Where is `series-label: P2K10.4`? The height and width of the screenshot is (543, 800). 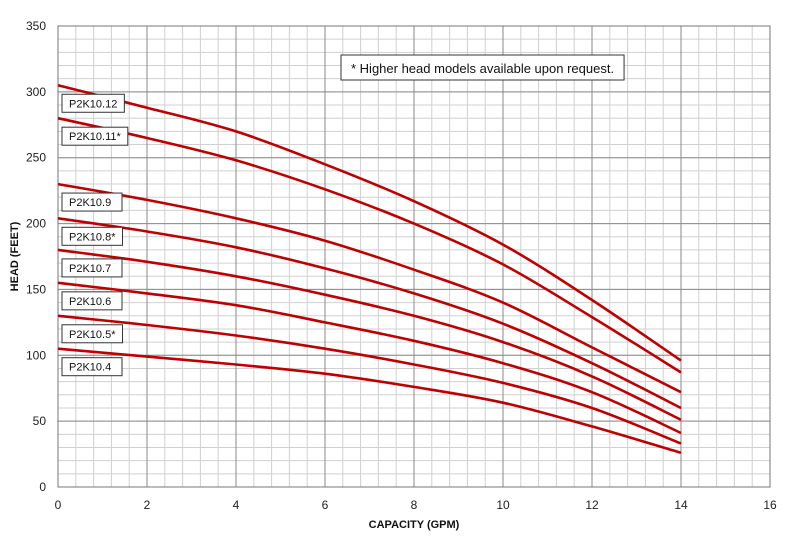
series-label: P2K10.4 is located at coordinates (92, 367).